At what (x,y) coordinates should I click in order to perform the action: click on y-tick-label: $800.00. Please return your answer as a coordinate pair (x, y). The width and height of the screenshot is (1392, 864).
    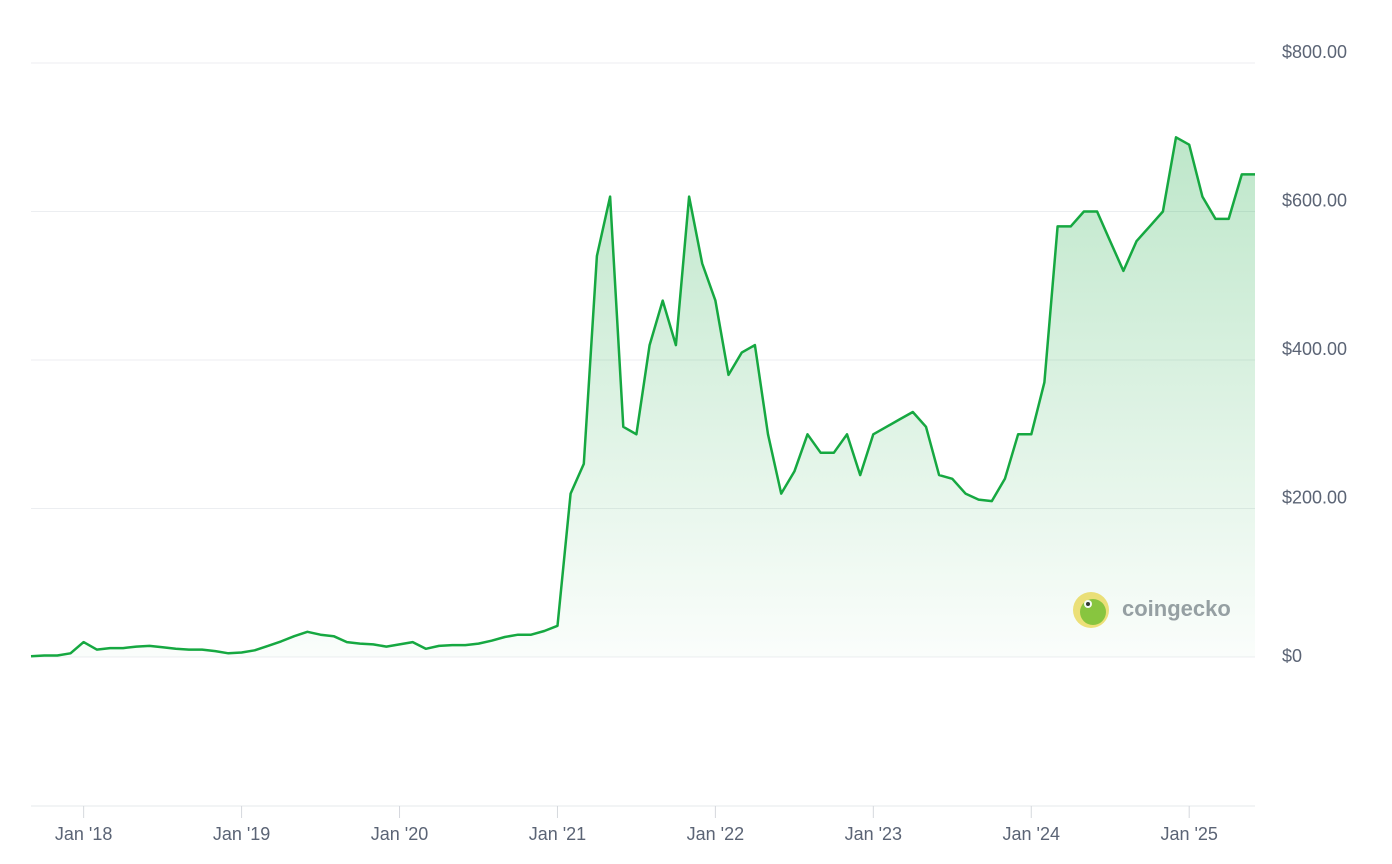
    Looking at the image, I should click on (1314, 52).